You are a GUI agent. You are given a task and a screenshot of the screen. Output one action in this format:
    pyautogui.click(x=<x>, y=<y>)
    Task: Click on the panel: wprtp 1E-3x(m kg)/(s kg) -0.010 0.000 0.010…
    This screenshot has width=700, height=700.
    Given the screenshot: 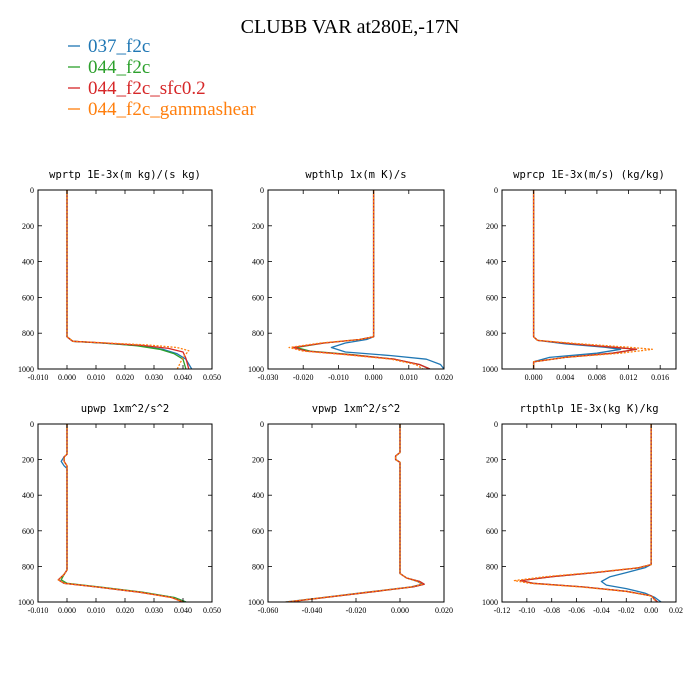 What is the action you would take?
    pyautogui.click(x=119, y=275)
    